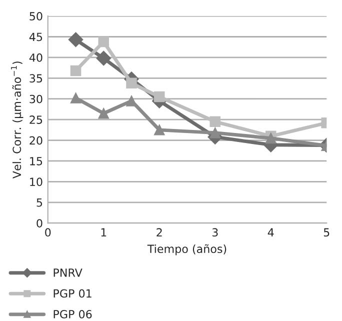 This screenshot has height=321, width=342. I want to click on x-axis-title: Tiempo (años), so click(186, 250).